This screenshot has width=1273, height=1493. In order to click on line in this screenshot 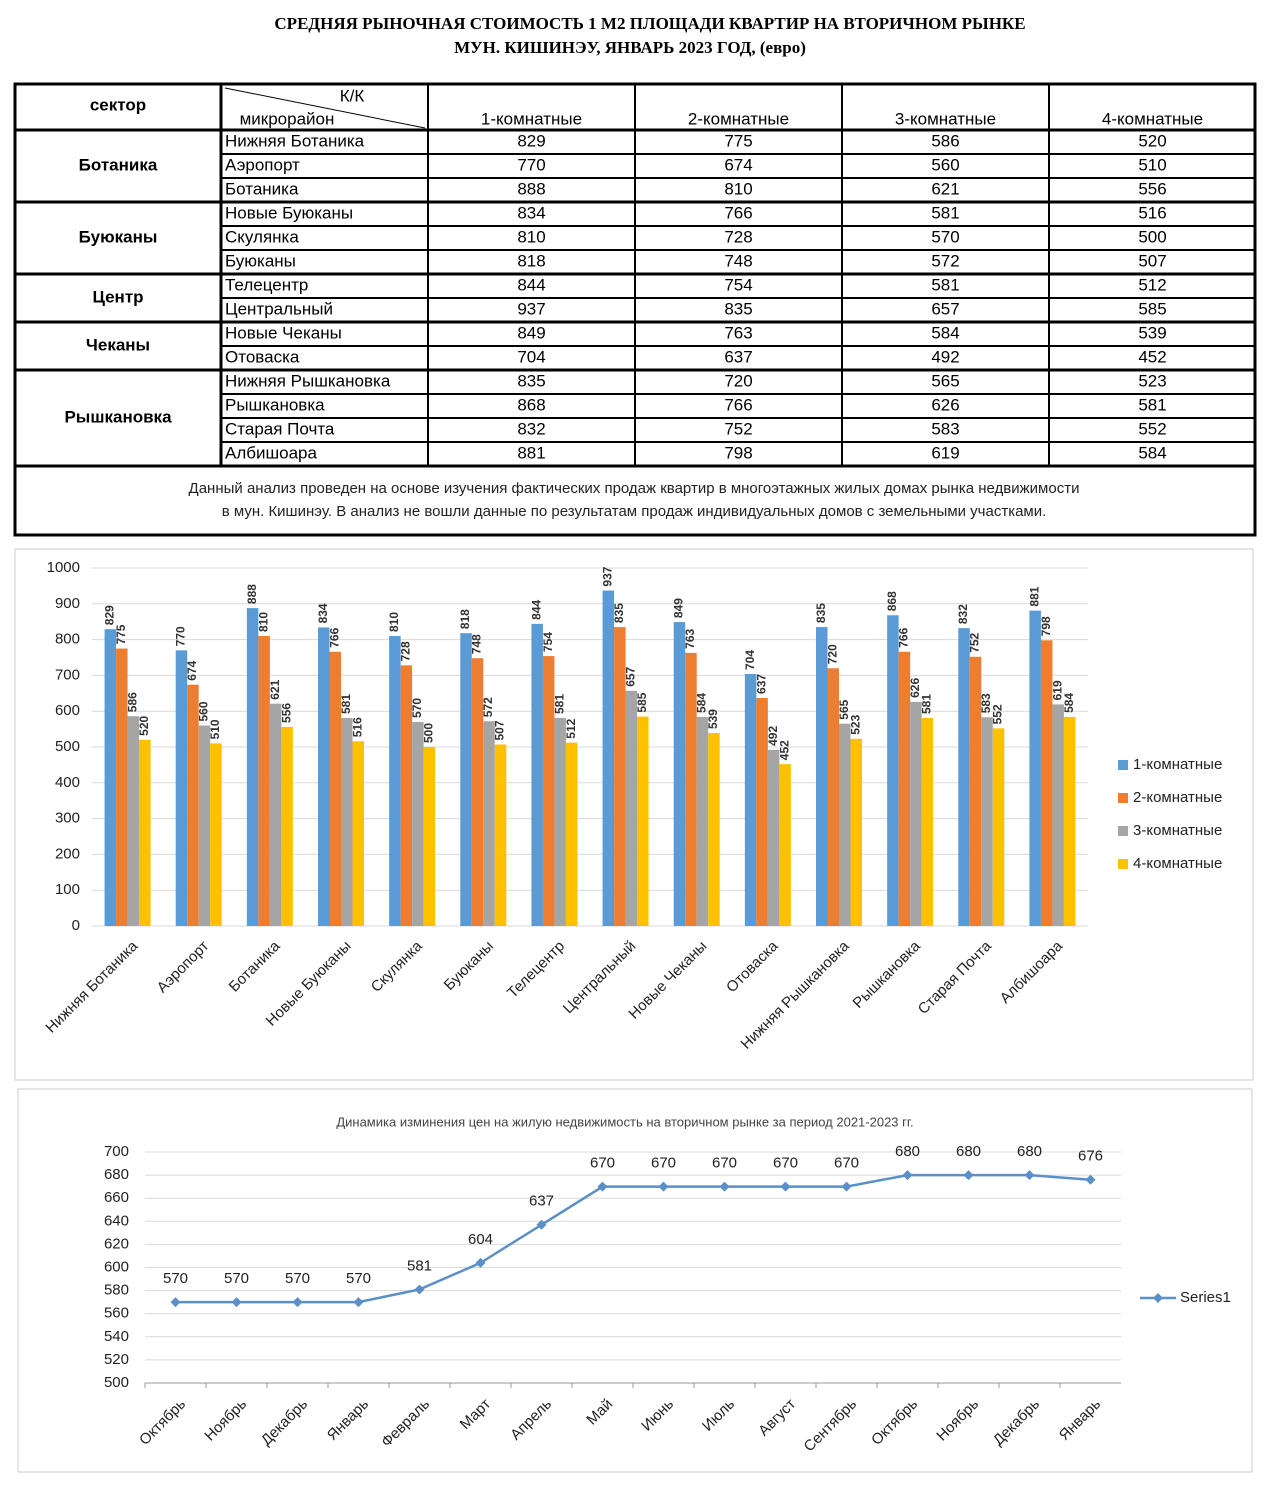, I will do `click(633, 1238)`.